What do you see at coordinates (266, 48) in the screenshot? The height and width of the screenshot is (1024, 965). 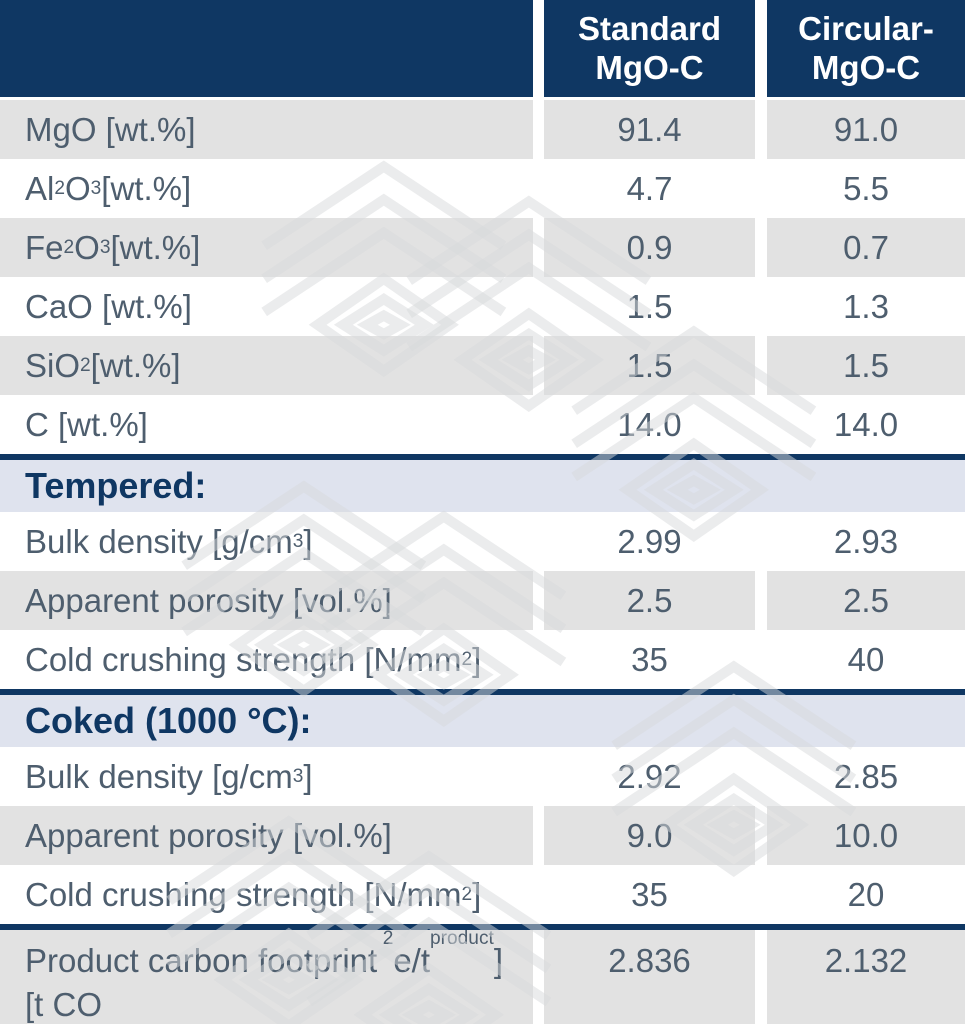 I see `corner-cell` at bounding box center [266, 48].